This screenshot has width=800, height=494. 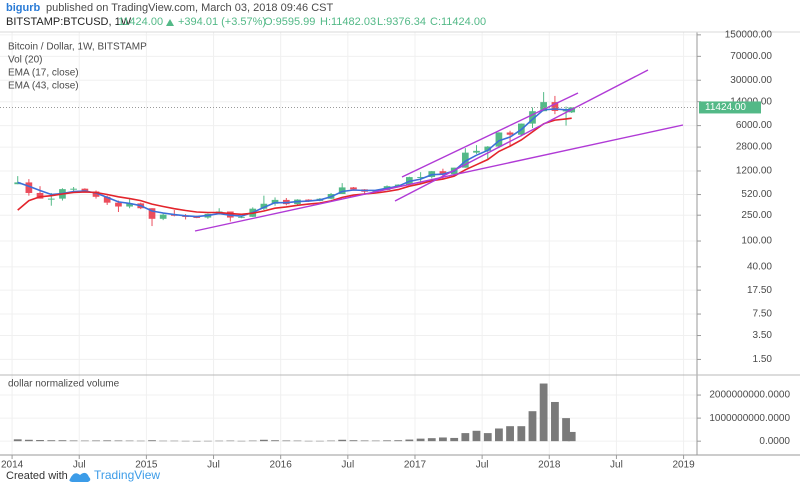 I want to click on y-tick-label: 40.00, so click(x=759, y=266).